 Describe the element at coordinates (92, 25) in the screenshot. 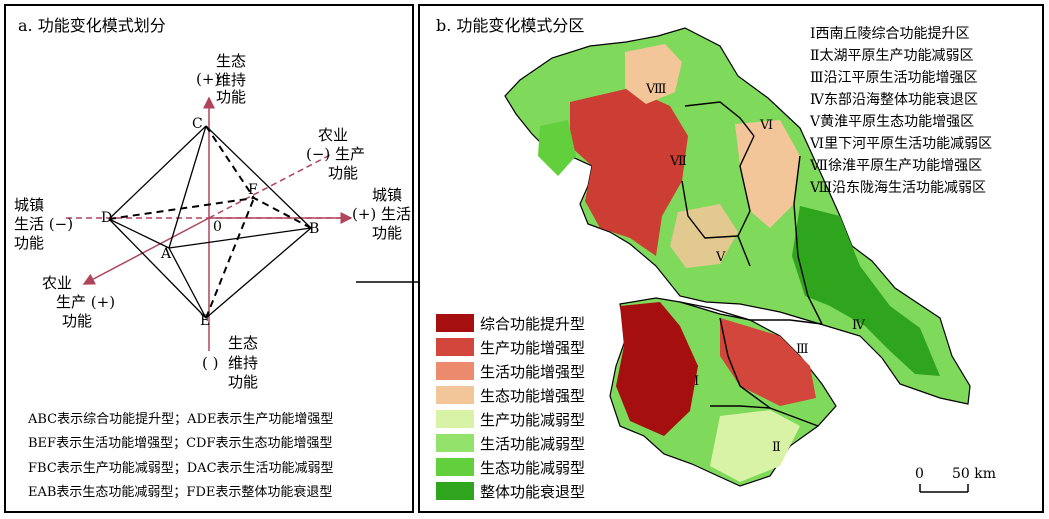

I see `panel-a-title: a. 功能变化模式划分` at that location.